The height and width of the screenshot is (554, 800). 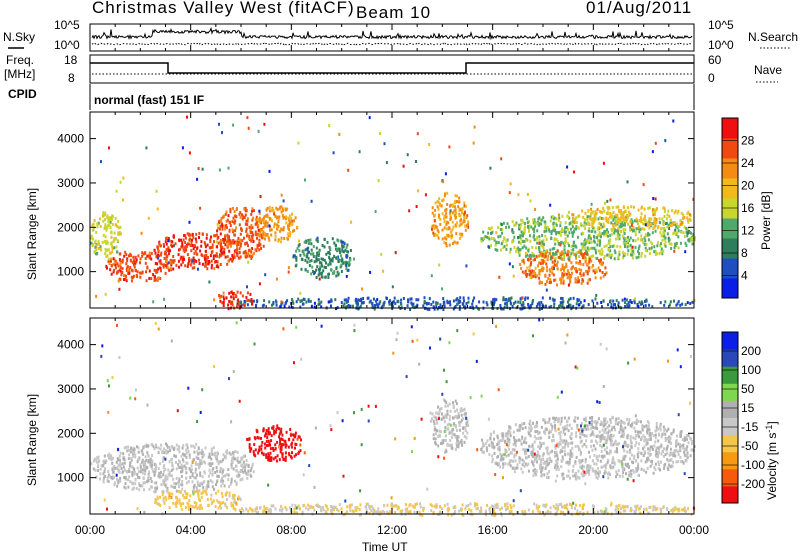 I want to click on noise-right-tick-top: 10^5, so click(x=721, y=25).